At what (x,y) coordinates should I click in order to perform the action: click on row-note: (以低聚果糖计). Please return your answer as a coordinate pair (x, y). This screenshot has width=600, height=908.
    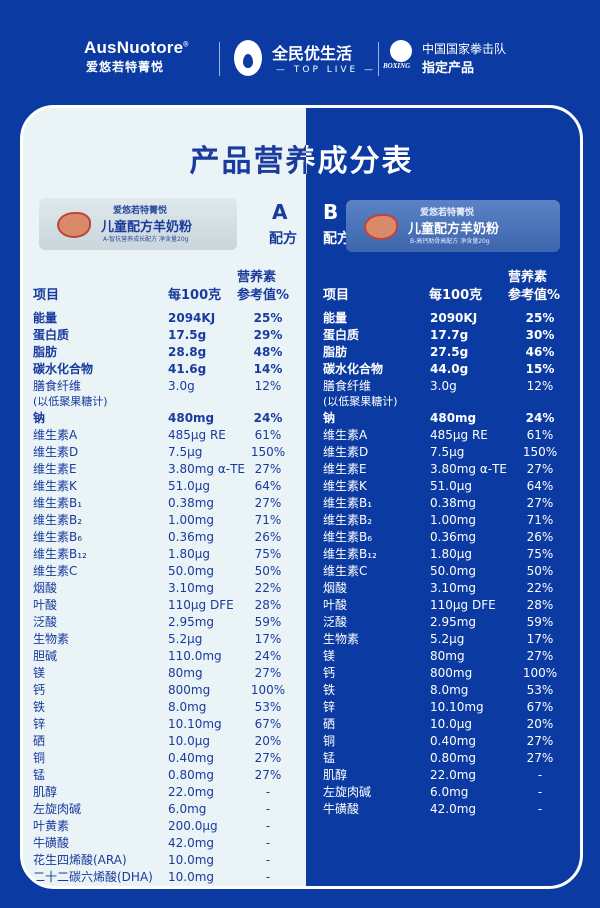
    Looking at the image, I should click on (70, 401).